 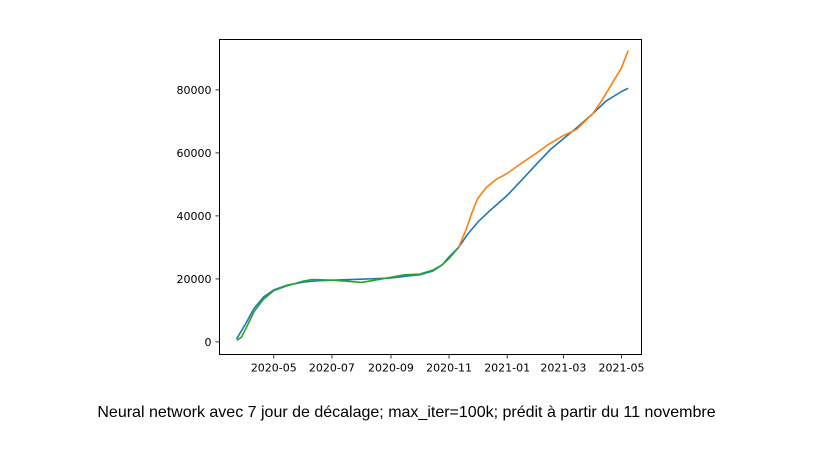 What do you see at coordinates (274, 368) in the screenshot?
I see `x-tick-label: 2020-05` at bounding box center [274, 368].